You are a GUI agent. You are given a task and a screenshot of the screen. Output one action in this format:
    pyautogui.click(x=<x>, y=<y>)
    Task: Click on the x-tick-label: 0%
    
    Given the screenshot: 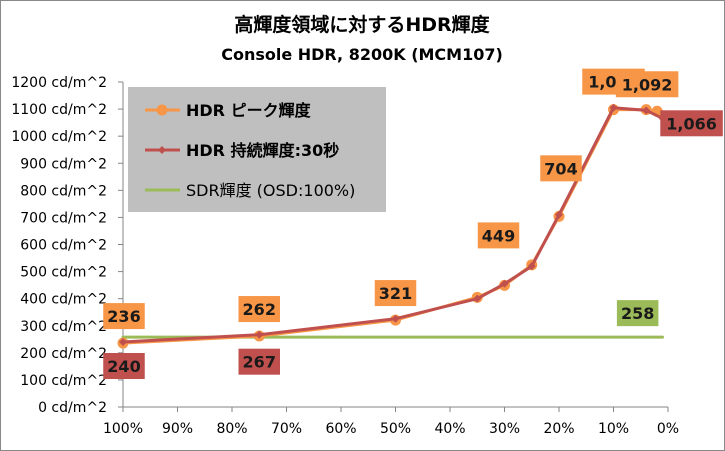 What is the action you would take?
    pyautogui.click(x=668, y=429)
    